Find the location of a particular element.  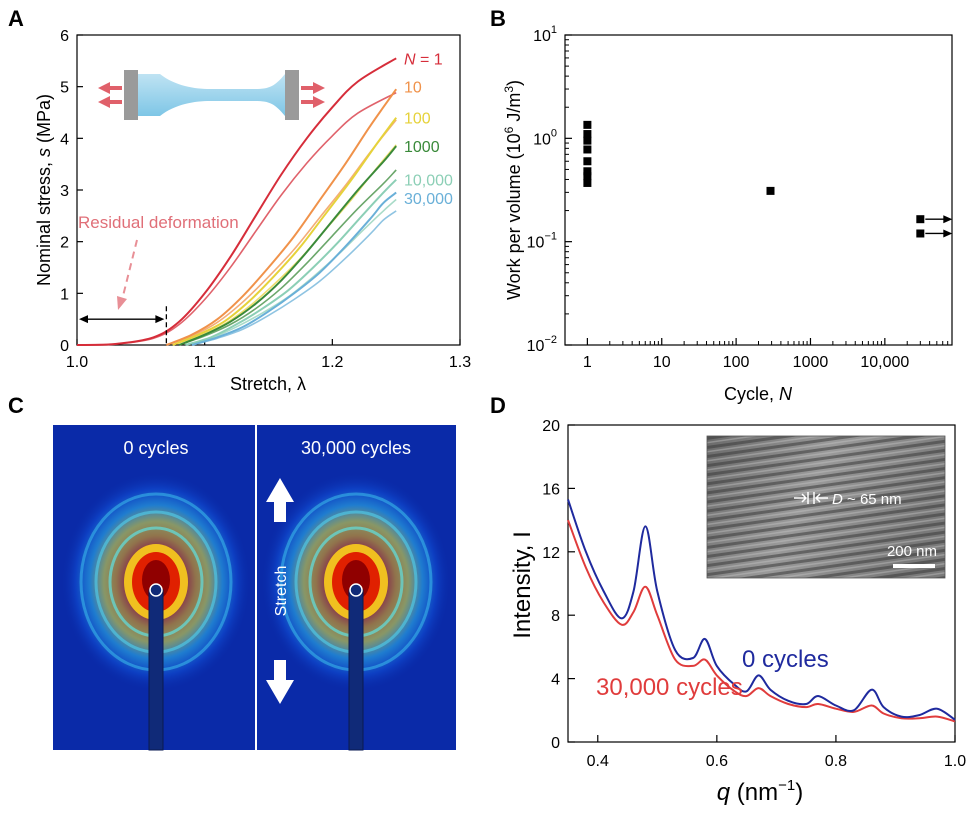

stretch-up-arrow-icon is located at coordinates (280, 500).